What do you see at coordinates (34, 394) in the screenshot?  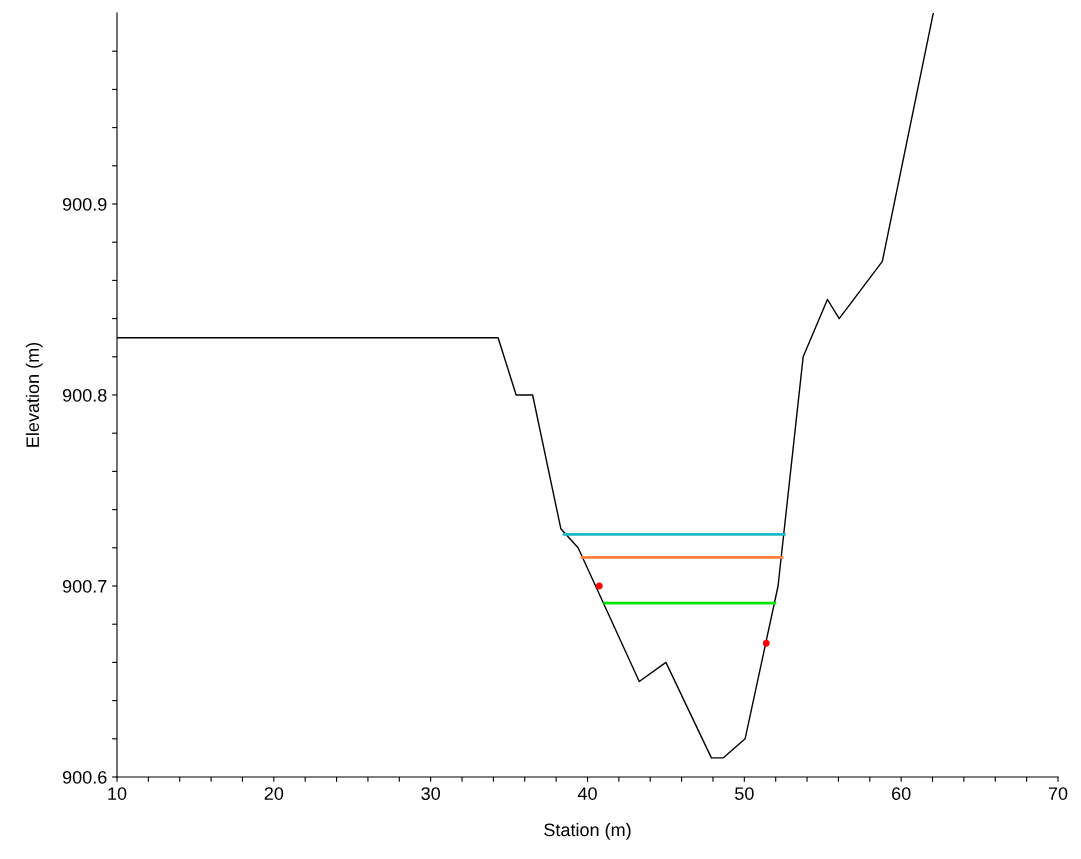 I see `y-axis-title: Elevation (m)` at bounding box center [34, 394].